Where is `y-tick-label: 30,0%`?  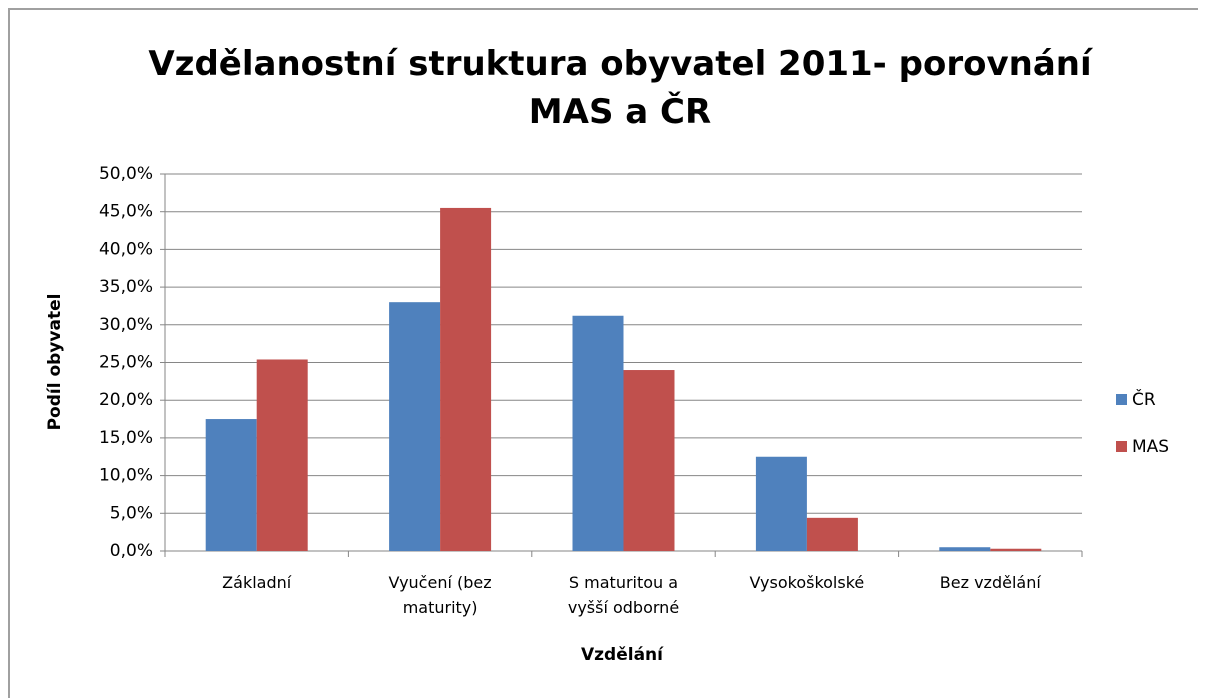 y-tick-label: 30,0% is located at coordinates (126, 325).